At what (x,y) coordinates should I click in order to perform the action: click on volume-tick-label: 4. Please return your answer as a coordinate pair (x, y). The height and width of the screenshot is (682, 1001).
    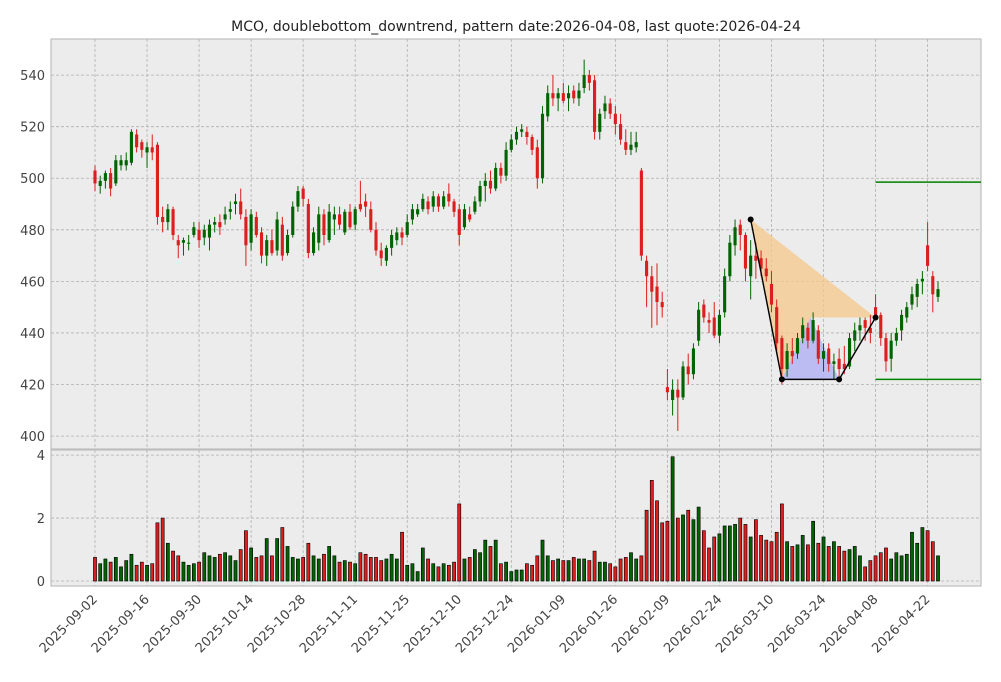
    Looking at the image, I should click on (41, 456).